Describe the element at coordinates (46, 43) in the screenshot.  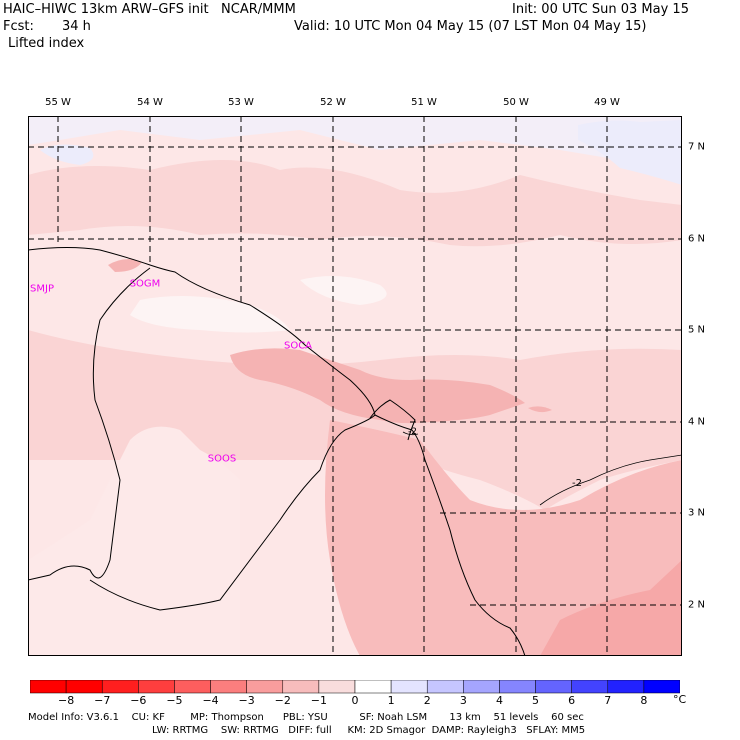
I see `field-name: Lifted index` at that location.